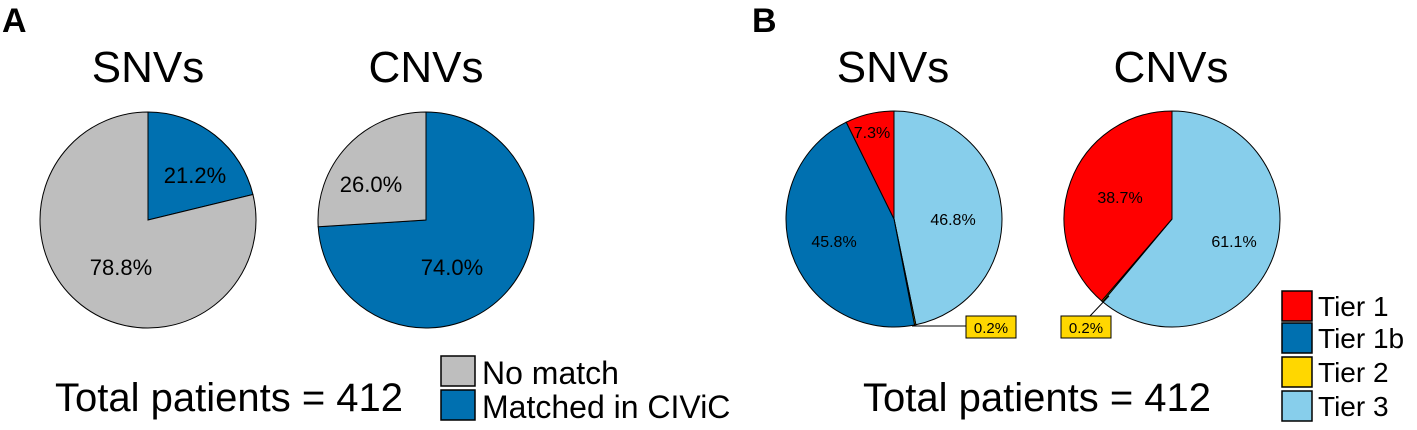  I want to click on pie-slice-matched-in-civic, so click(200, 166).